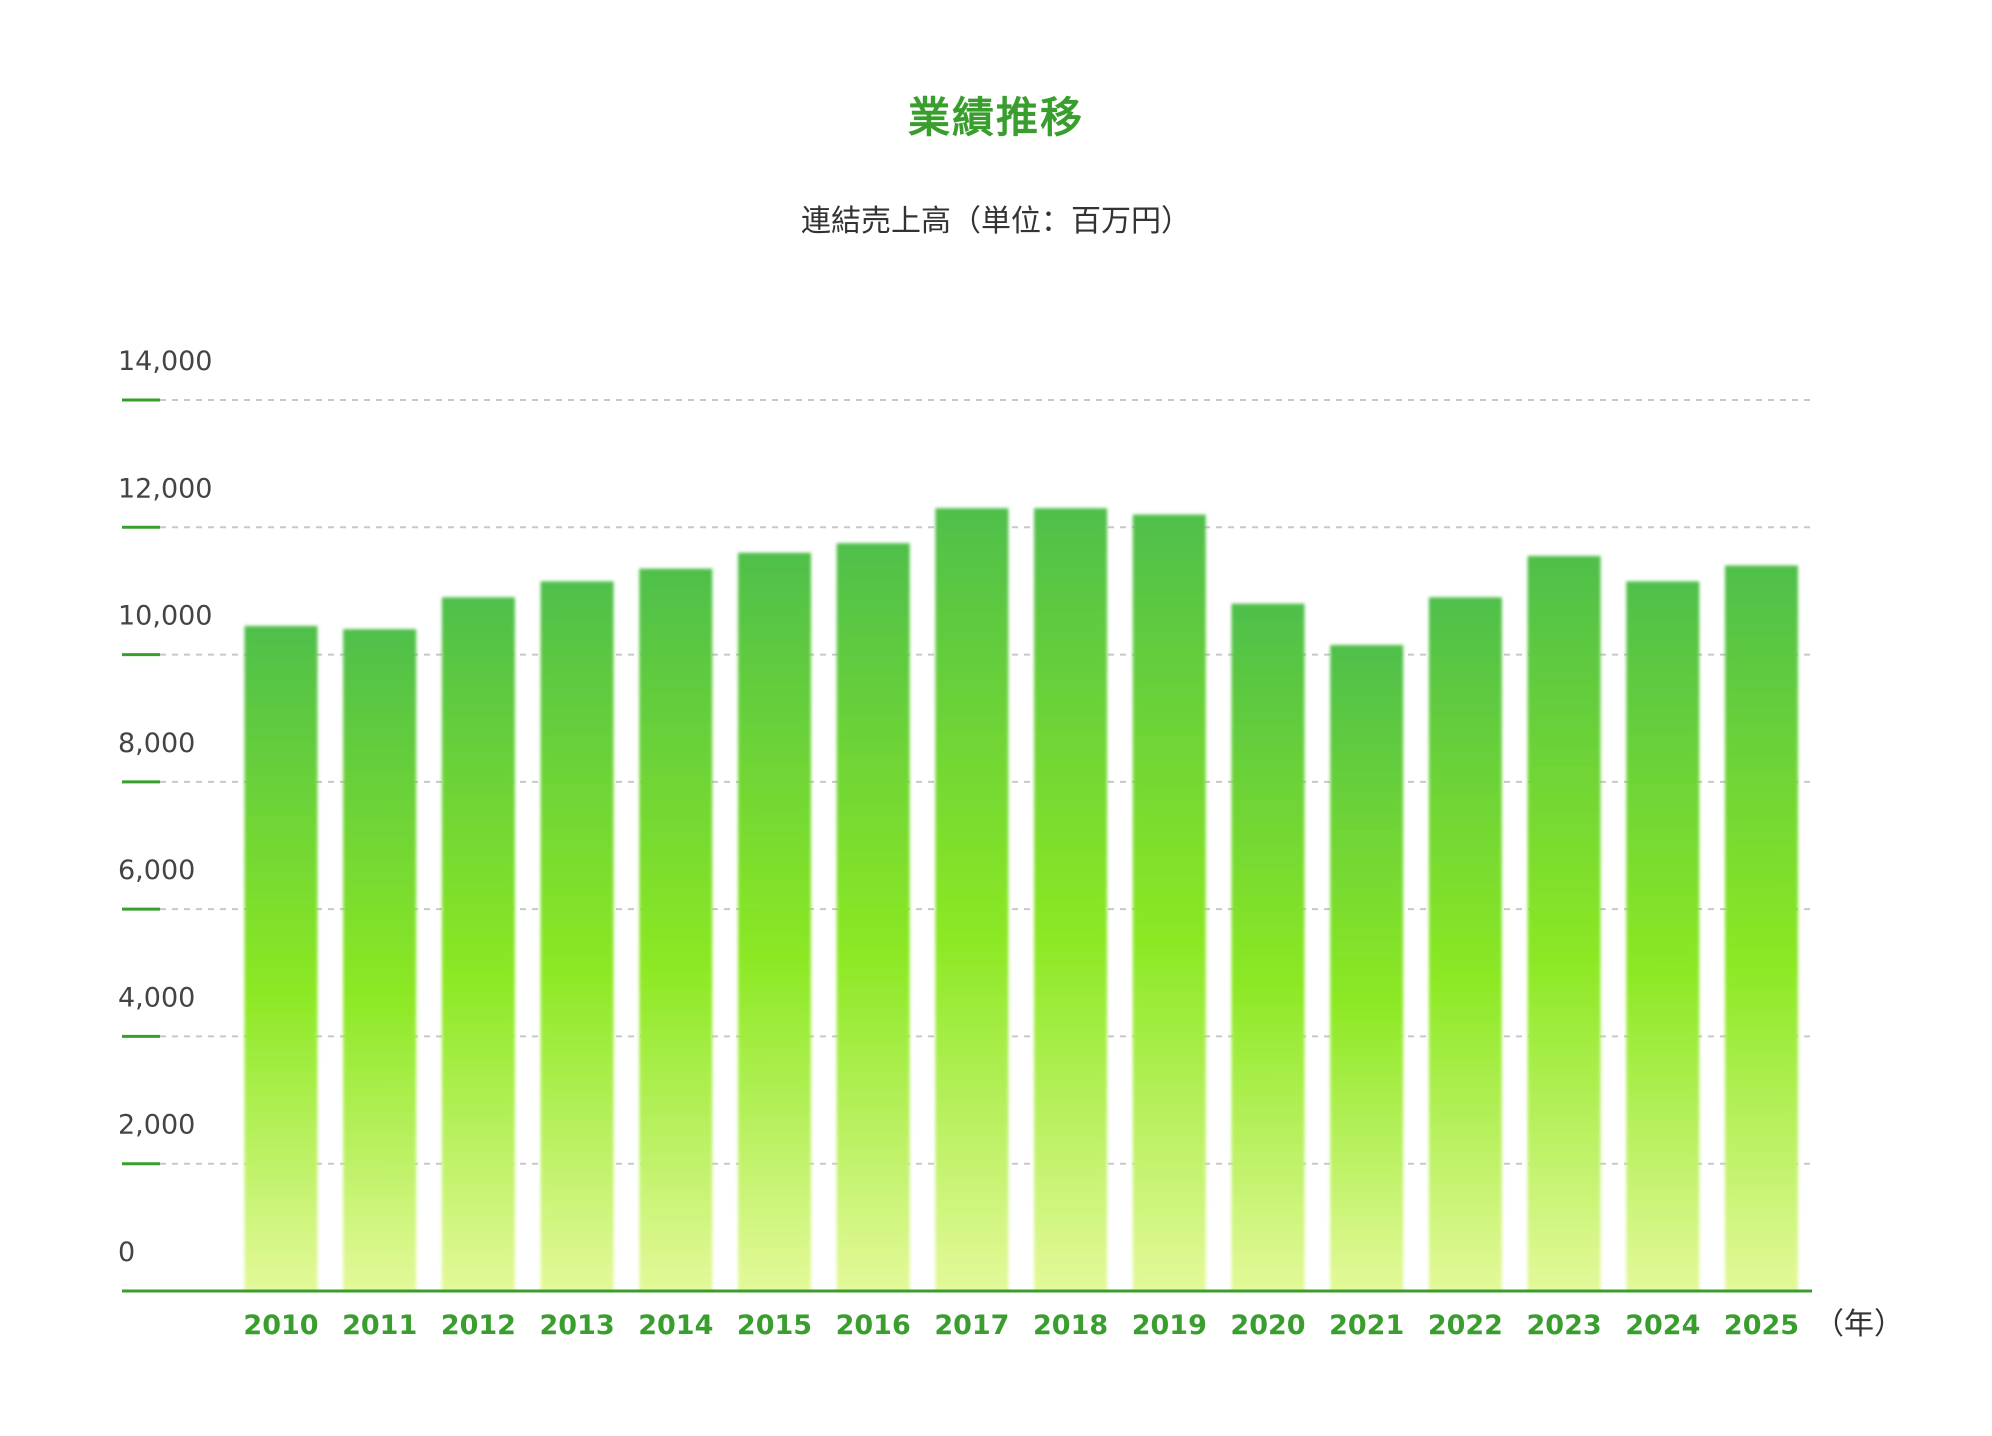 The height and width of the screenshot is (1436, 1992). What do you see at coordinates (1169, 1325) in the screenshot?
I see `x-tick-label: 2019` at bounding box center [1169, 1325].